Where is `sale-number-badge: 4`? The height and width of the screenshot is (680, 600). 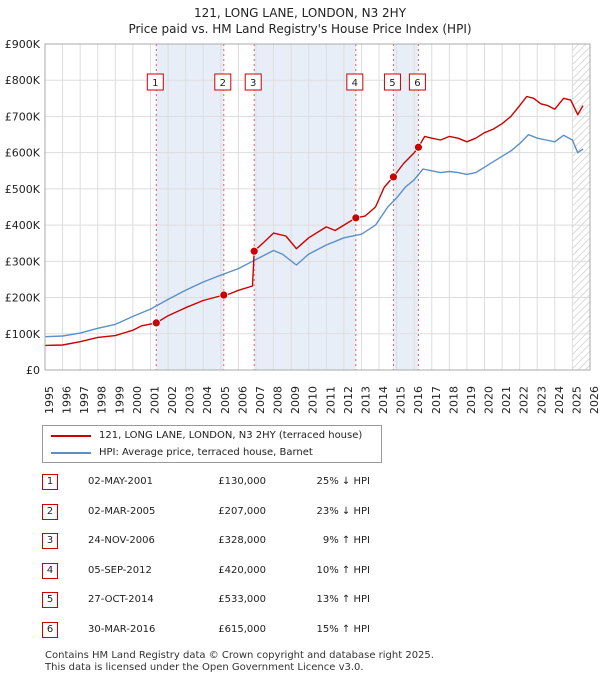
sale-number-badge: 4 is located at coordinates (50, 570).